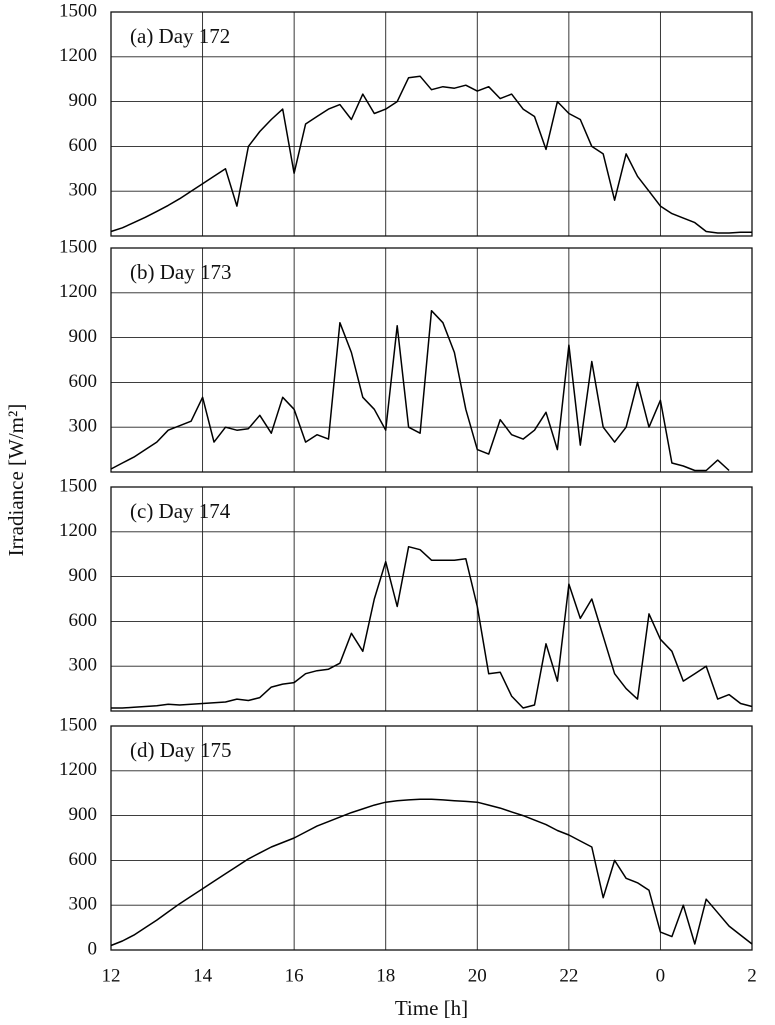  What do you see at coordinates (752, 975) in the screenshot?
I see `x-tick-label: 2` at bounding box center [752, 975].